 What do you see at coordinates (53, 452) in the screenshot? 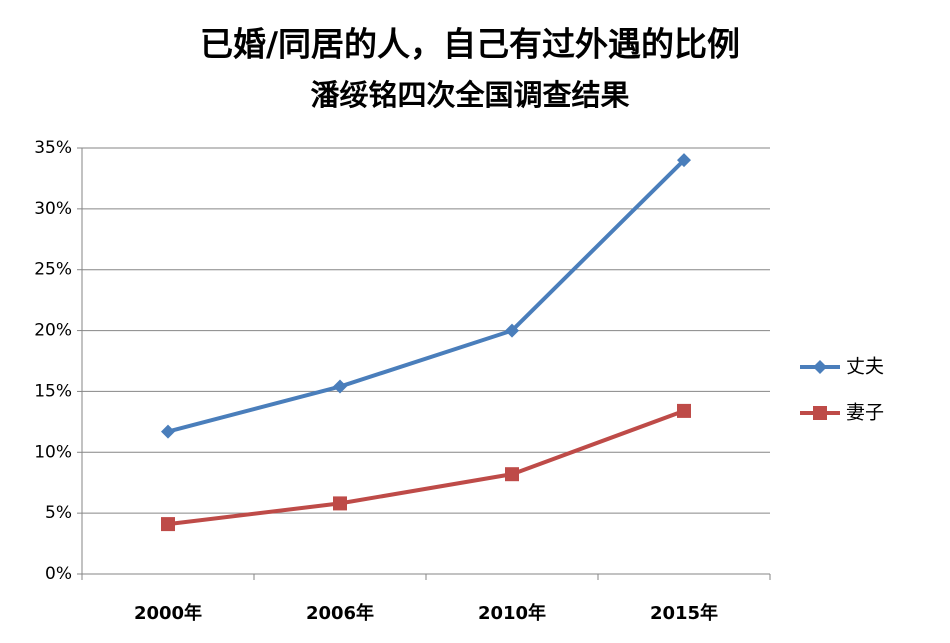
I see `y-tick-label: 10%` at bounding box center [53, 452].